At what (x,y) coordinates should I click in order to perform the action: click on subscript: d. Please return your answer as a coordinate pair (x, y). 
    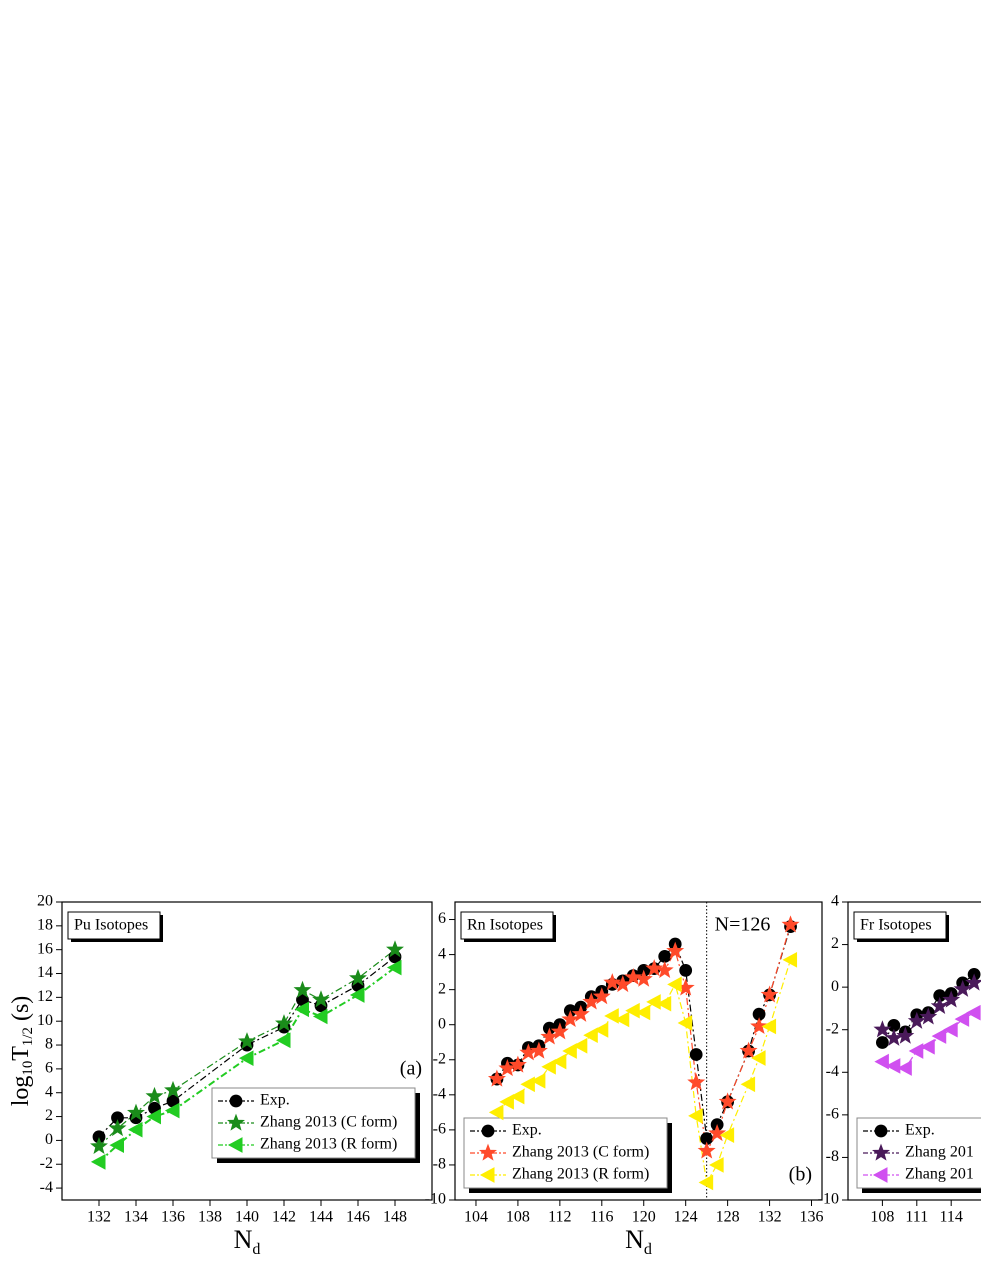
    Looking at the image, I should click on (256, 1249).